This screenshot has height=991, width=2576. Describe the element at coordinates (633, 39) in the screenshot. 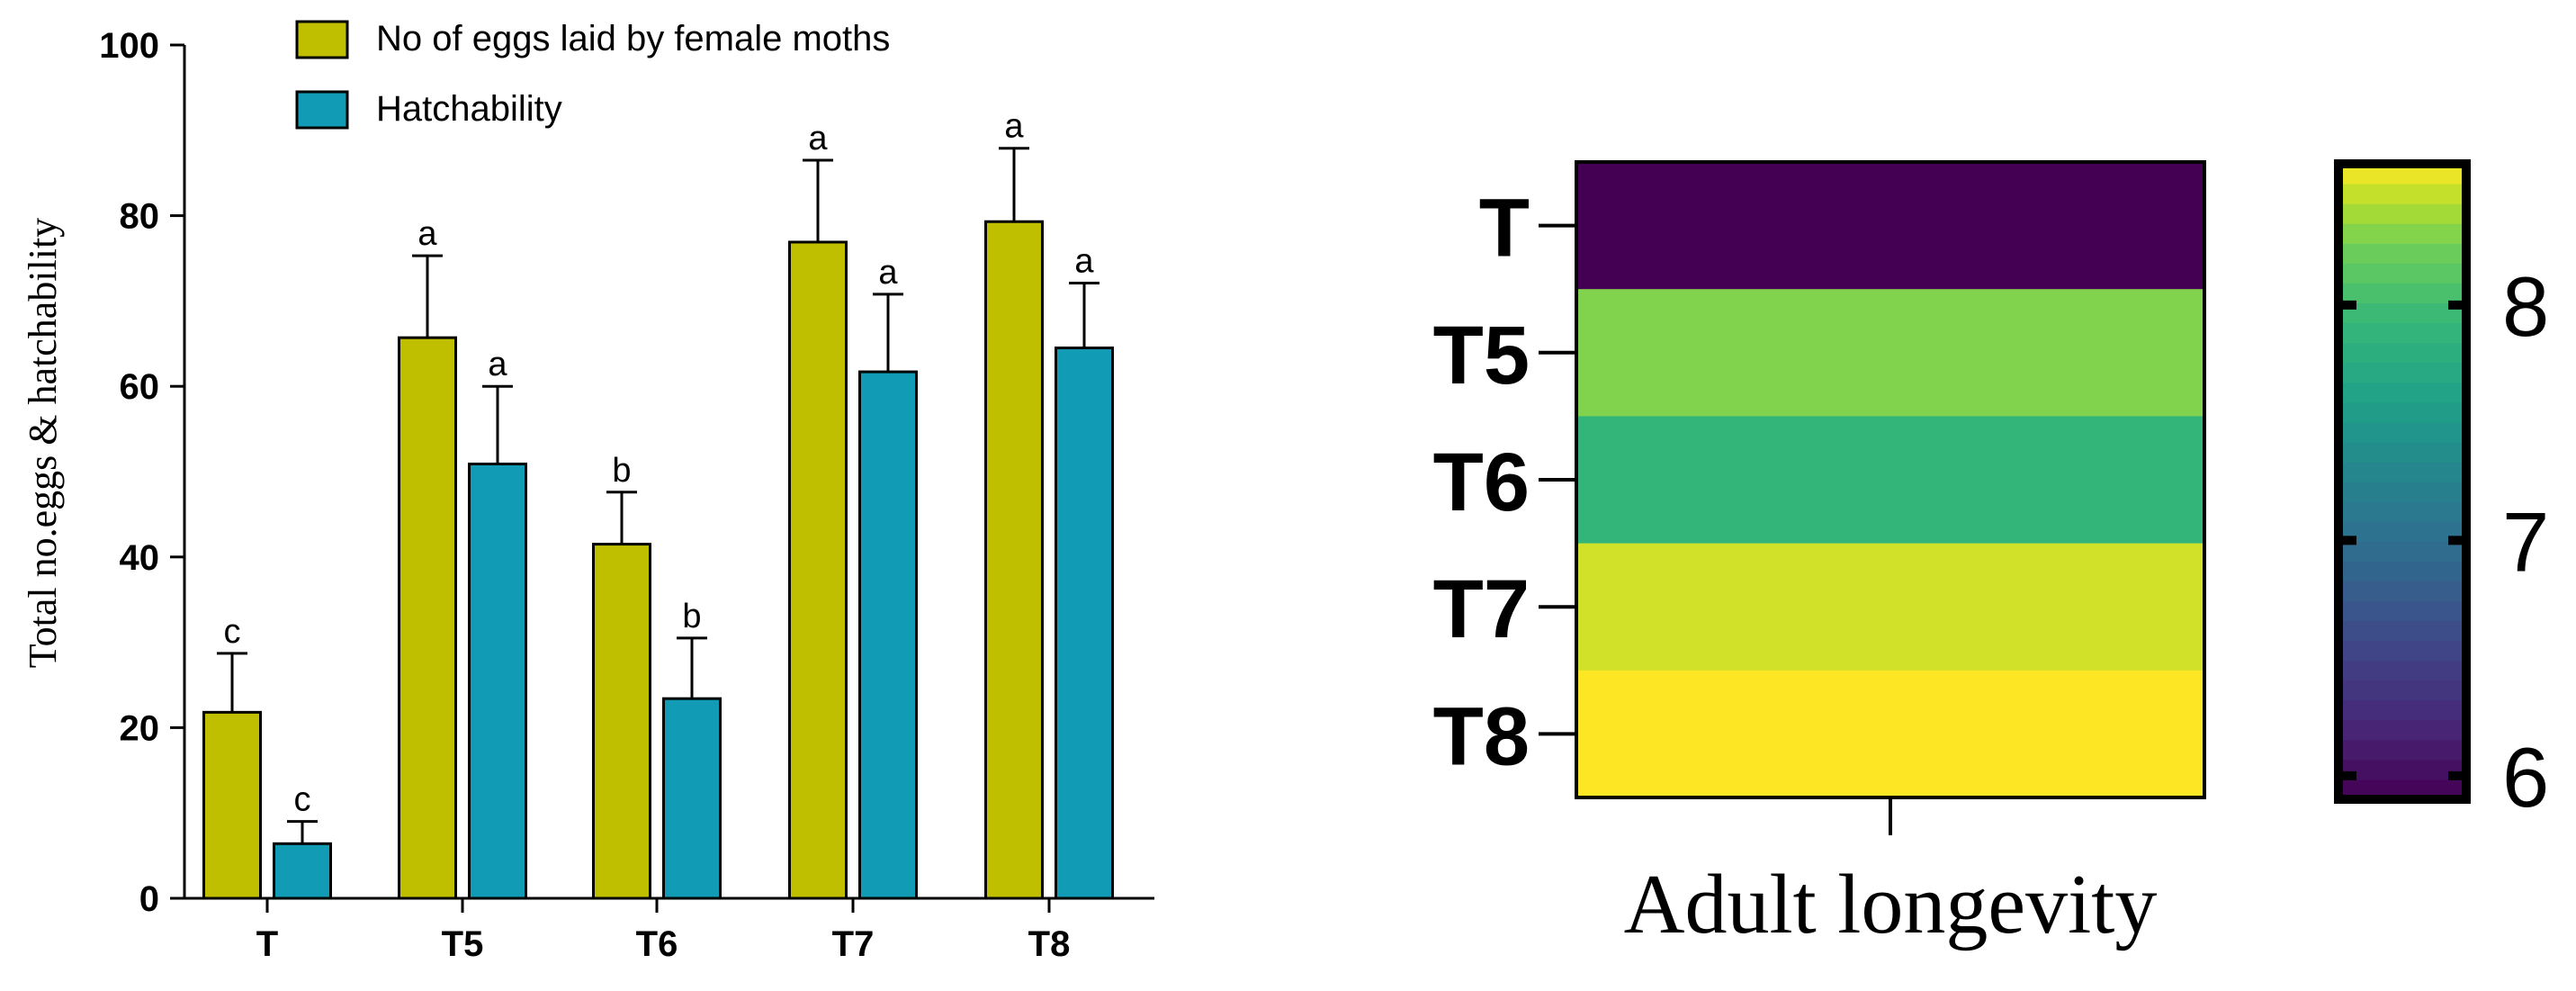

I see `legend-label-eggs: No of eggs laid by female moths` at that location.